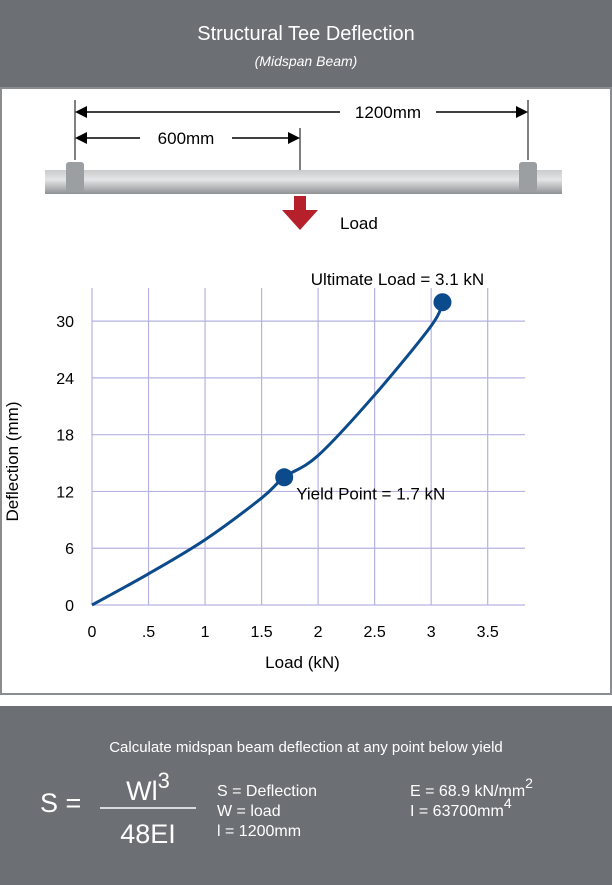 The image size is (612, 885). I want to click on y-axis-label: Deflection (mm), so click(12, 462).